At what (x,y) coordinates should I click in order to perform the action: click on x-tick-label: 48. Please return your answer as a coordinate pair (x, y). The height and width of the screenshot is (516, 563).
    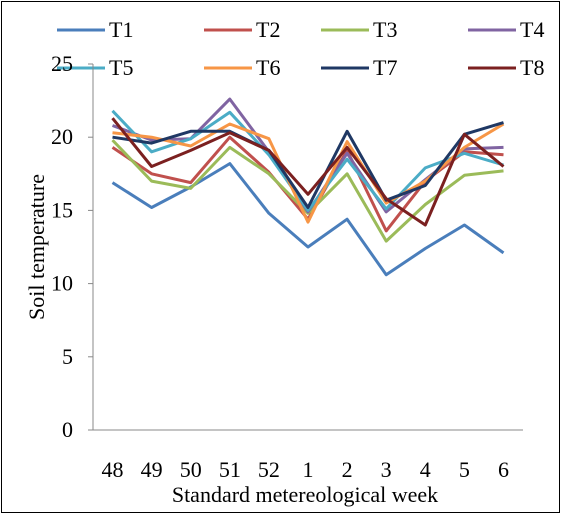
    Looking at the image, I should click on (113, 469).